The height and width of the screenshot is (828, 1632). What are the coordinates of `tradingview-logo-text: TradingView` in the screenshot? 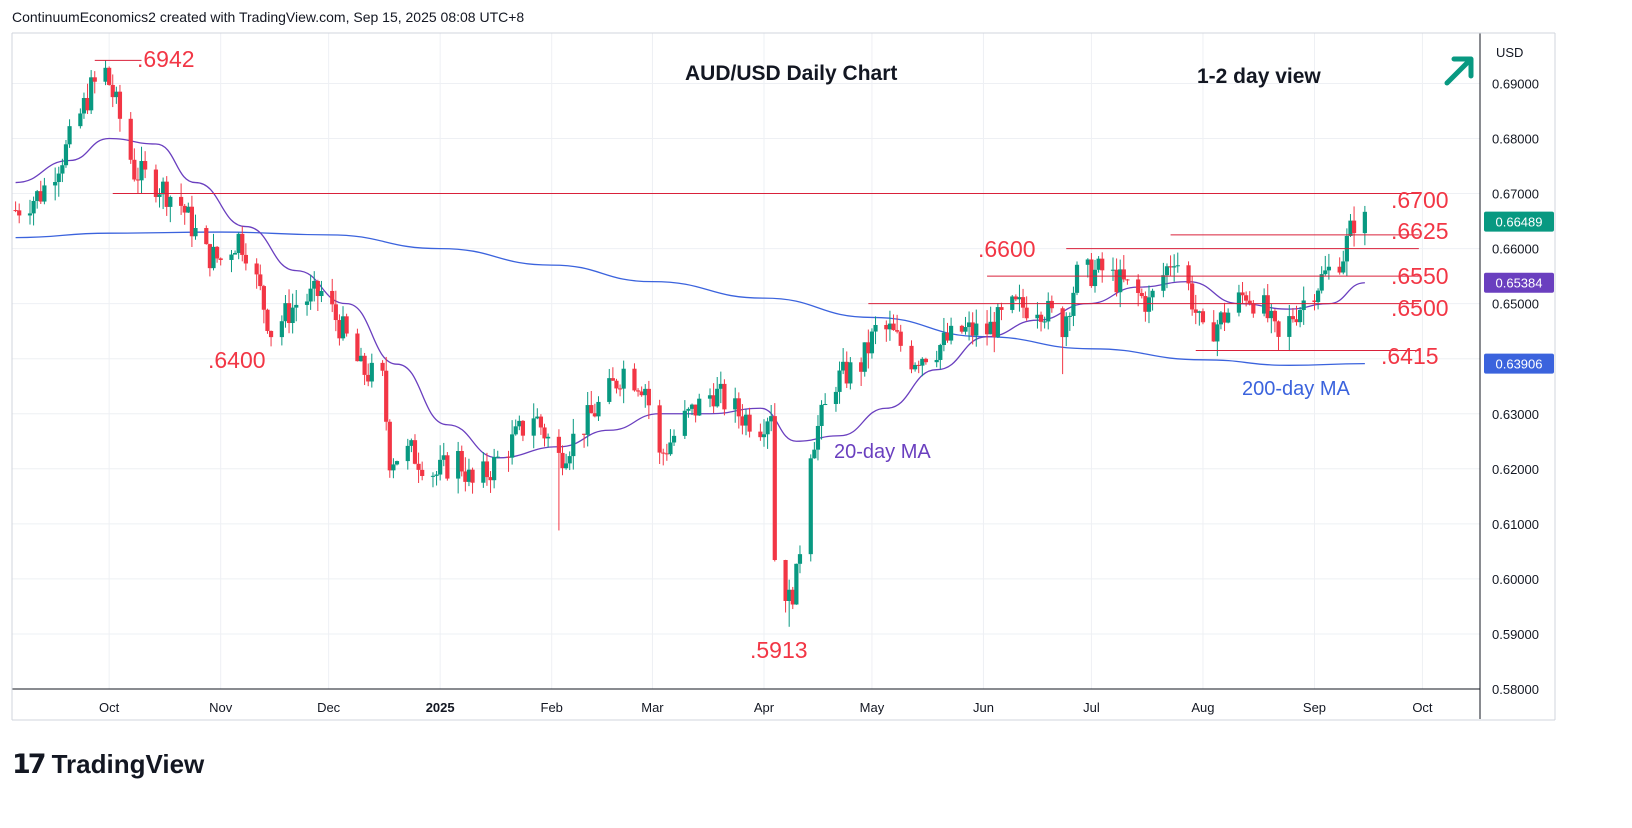 It's located at (128, 764).